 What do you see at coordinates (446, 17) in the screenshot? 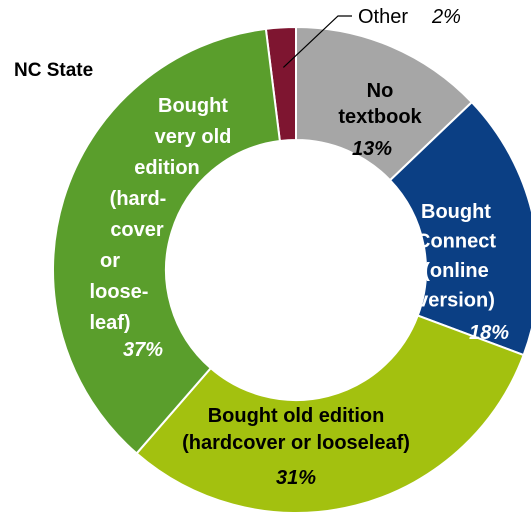
I see `other-value-label: 2%` at bounding box center [446, 17].